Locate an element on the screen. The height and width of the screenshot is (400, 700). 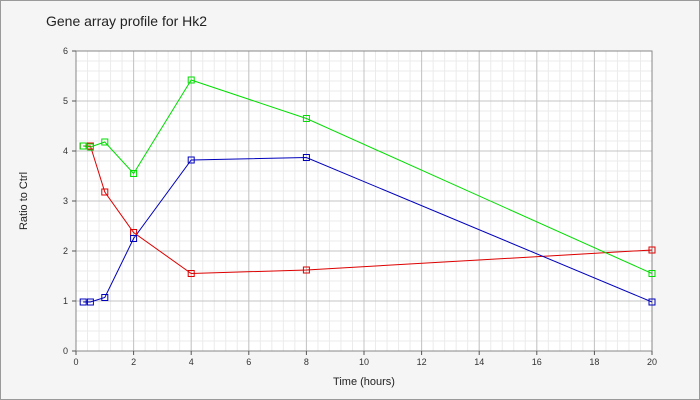
x-tick-label: 14 is located at coordinates (479, 362).